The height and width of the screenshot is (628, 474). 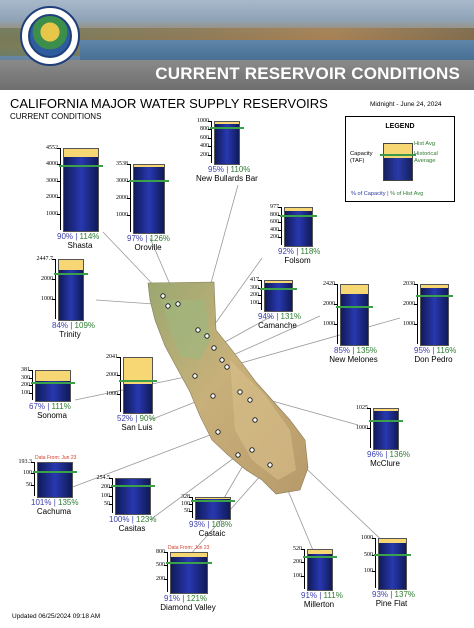 I want to click on reservoir-percentages: 96% | 136%, so click(x=389, y=454).